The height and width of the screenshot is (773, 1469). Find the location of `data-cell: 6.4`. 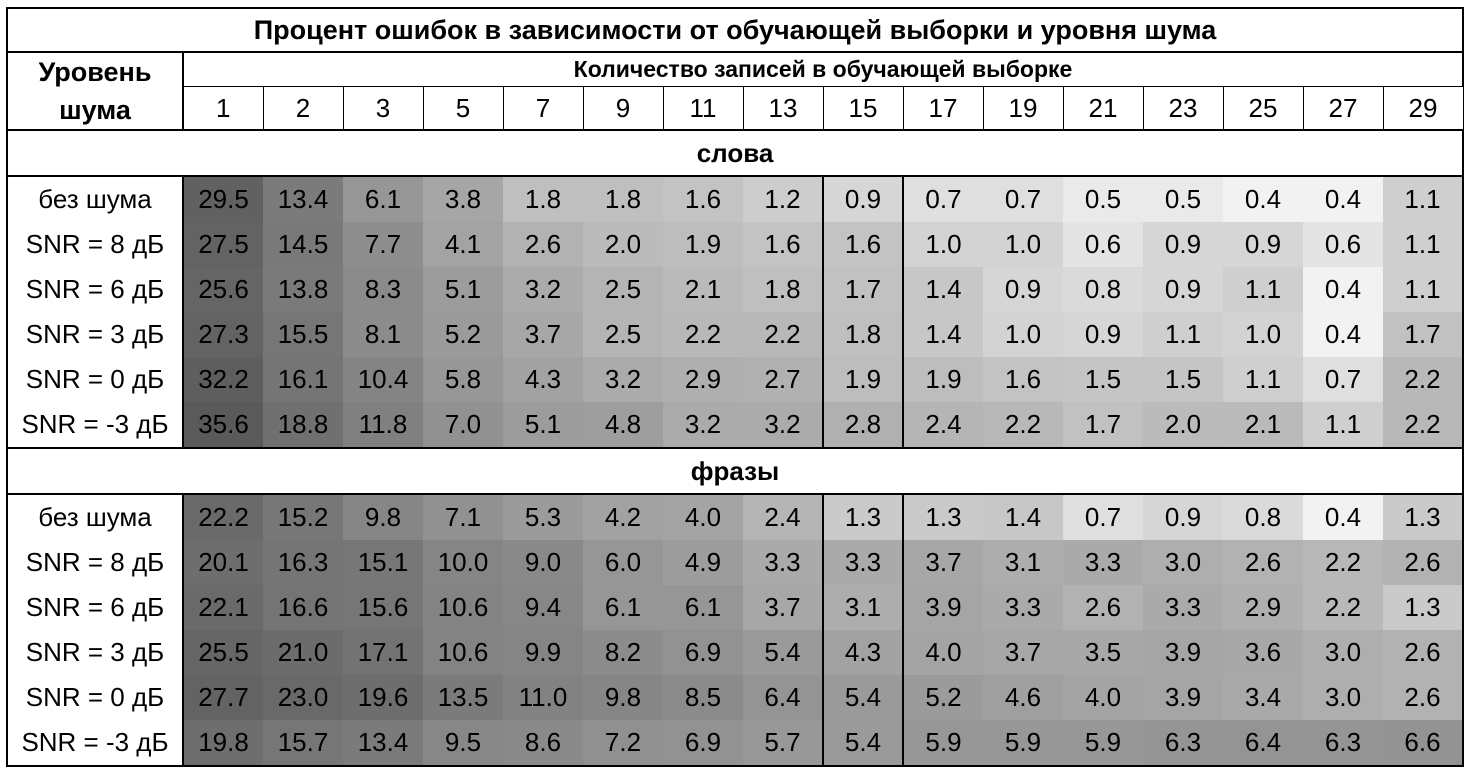

data-cell: 6.4 is located at coordinates (1263, 743).